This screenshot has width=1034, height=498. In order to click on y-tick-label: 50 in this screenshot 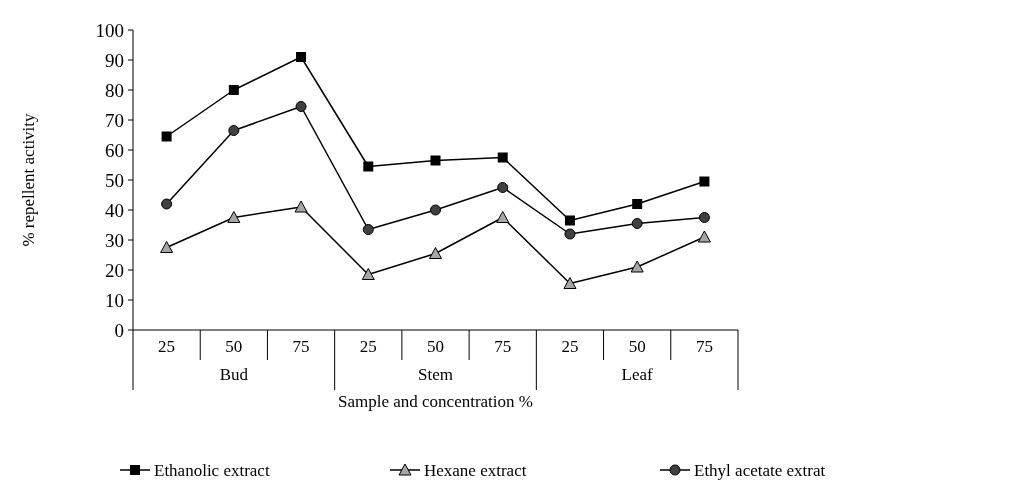, I will do `click(114, 180)`.